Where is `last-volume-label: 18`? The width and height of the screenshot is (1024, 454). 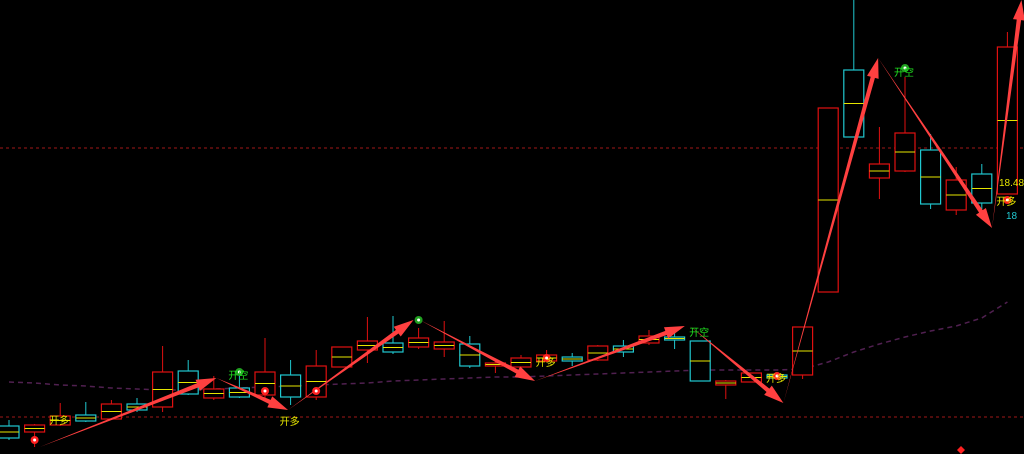 last-volume-label: 18 is located at coordinates (1012, 216).